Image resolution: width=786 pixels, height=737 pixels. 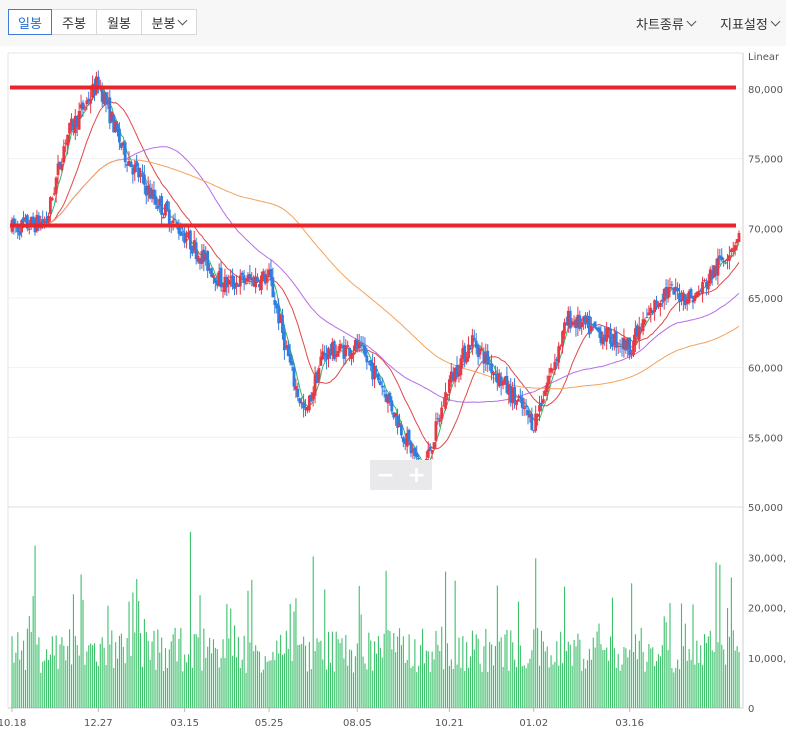 What do you see at coordinates (629, 723) in the screenshot?
I see `x-tick-label: 03.16` at bounding box center [629, 723].